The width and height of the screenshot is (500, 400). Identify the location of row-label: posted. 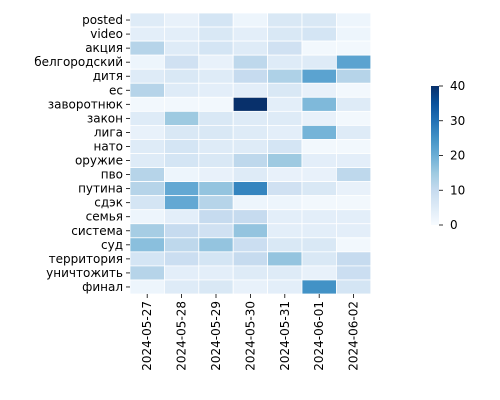
(102, 20).